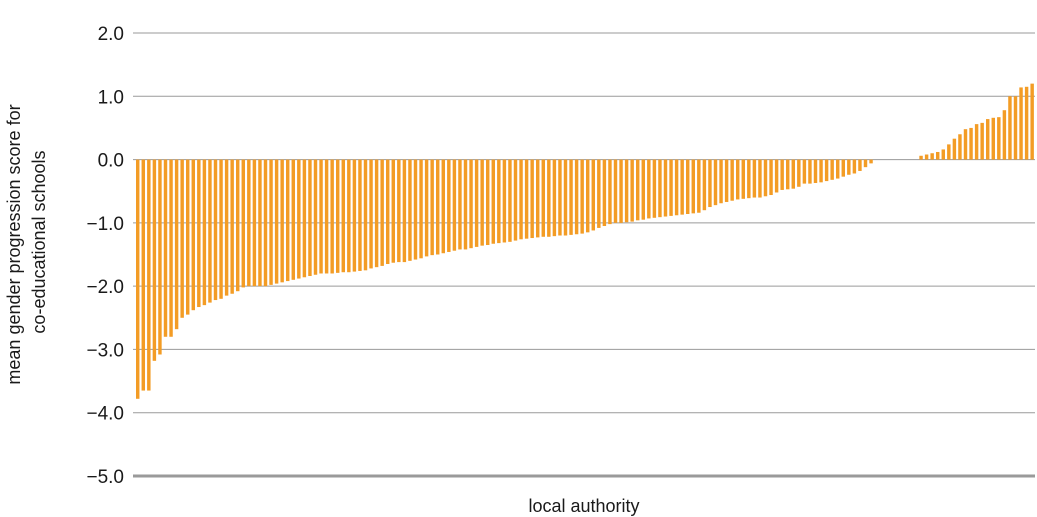  Describe the element at coordinates (105, 350) in the screenshot. I see `y-tick-label: −3.0` at that location.